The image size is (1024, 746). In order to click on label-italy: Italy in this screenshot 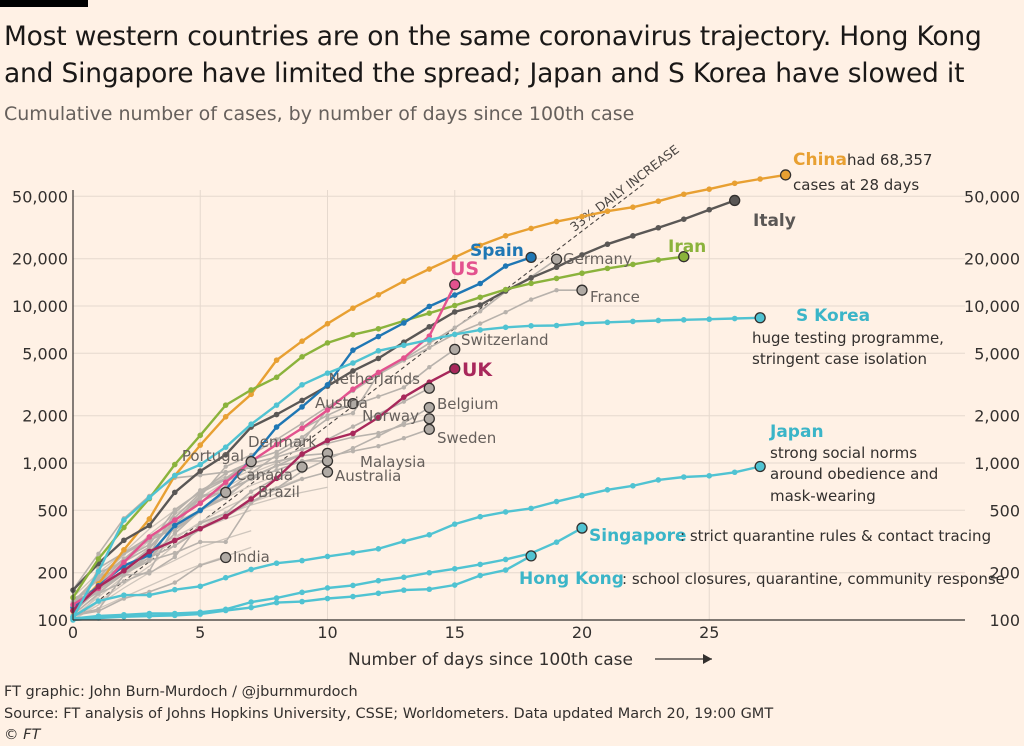, I will do `click(774, 221)`.